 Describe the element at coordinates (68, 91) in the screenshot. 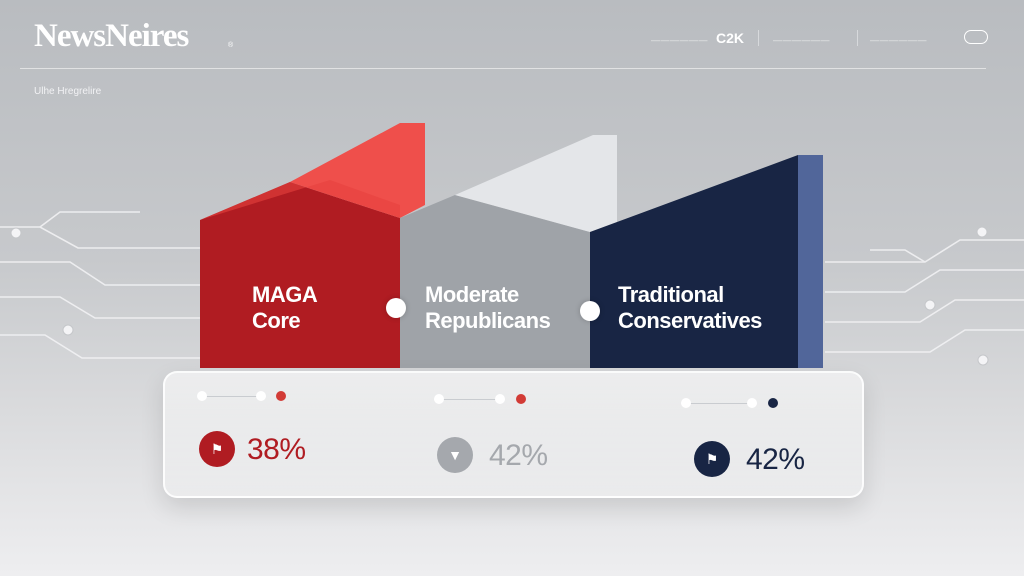

I see `section-label: Ulhe Hregrelire` at that location.